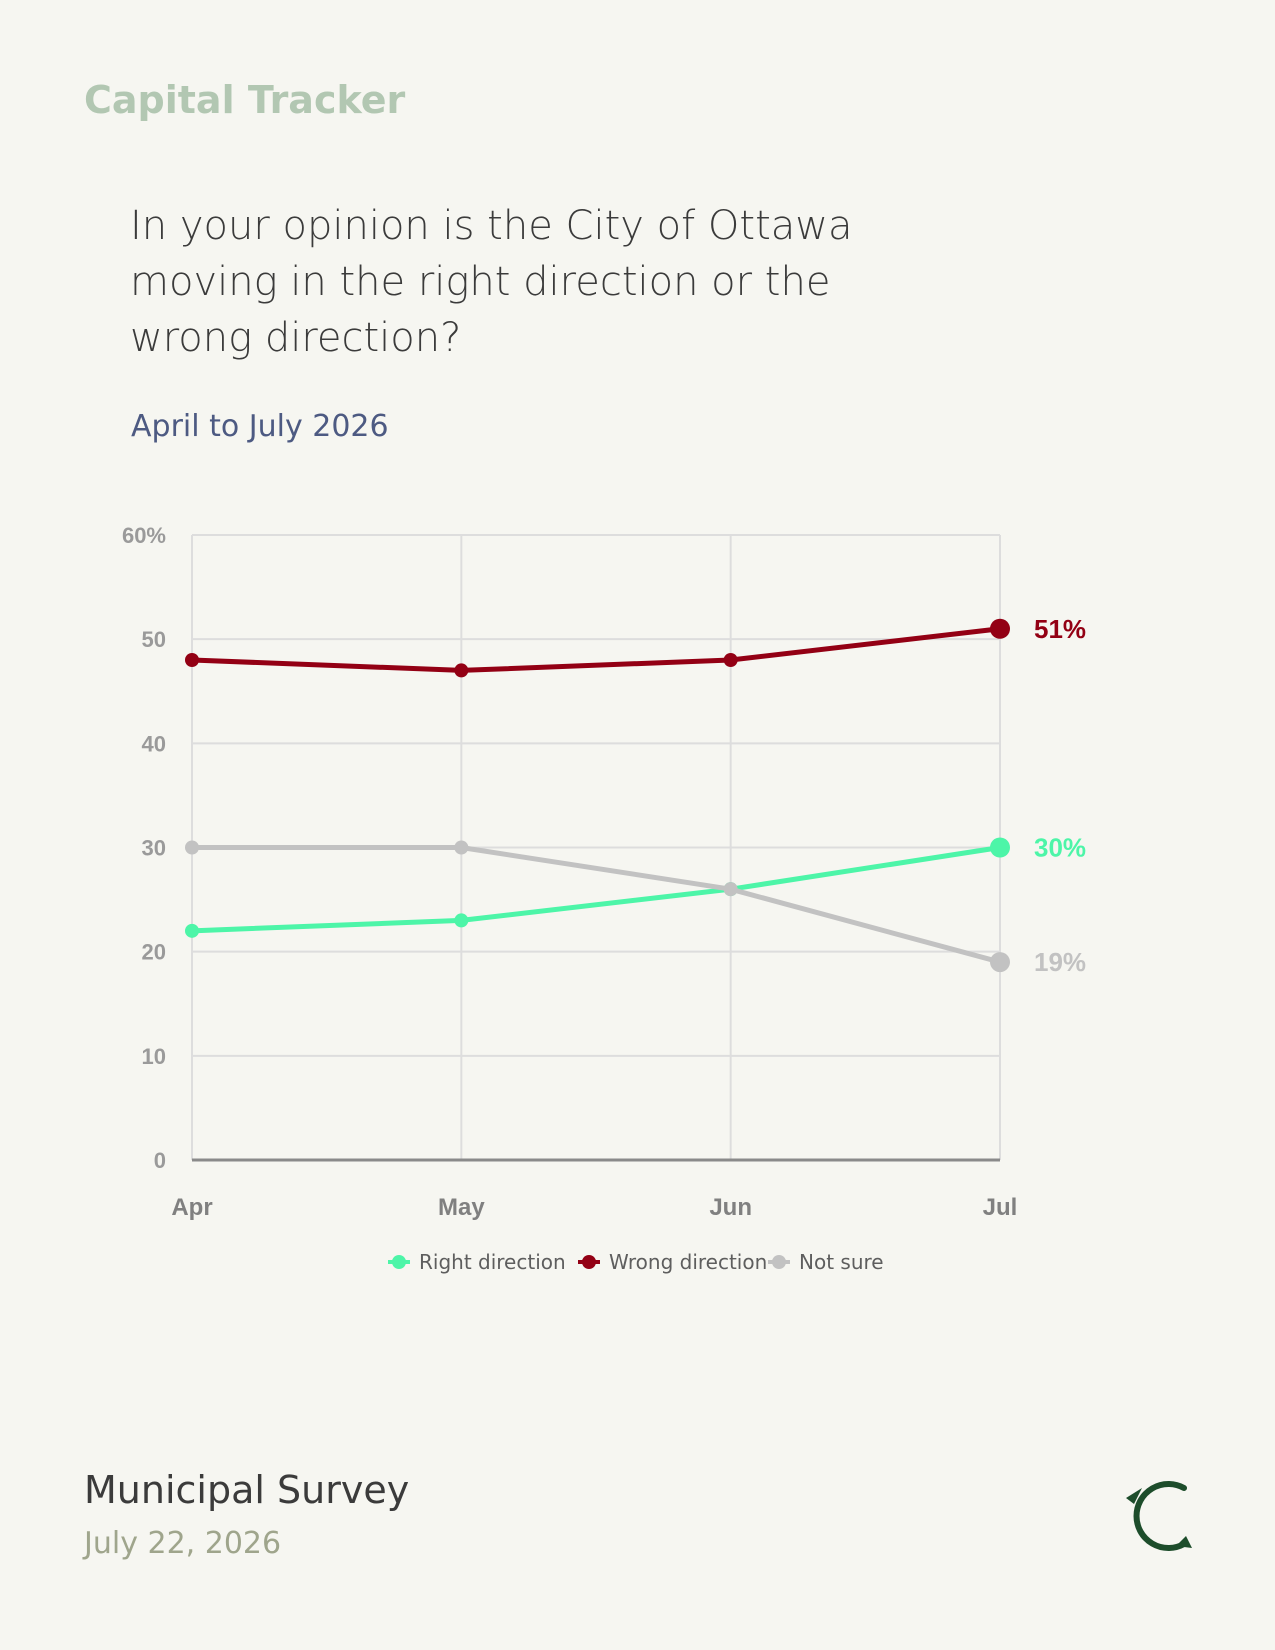  What do you see at coordinates (1060, 629) in the screenshot?
I see `end-value-label: 51%` at bounding box center [1060, 629].